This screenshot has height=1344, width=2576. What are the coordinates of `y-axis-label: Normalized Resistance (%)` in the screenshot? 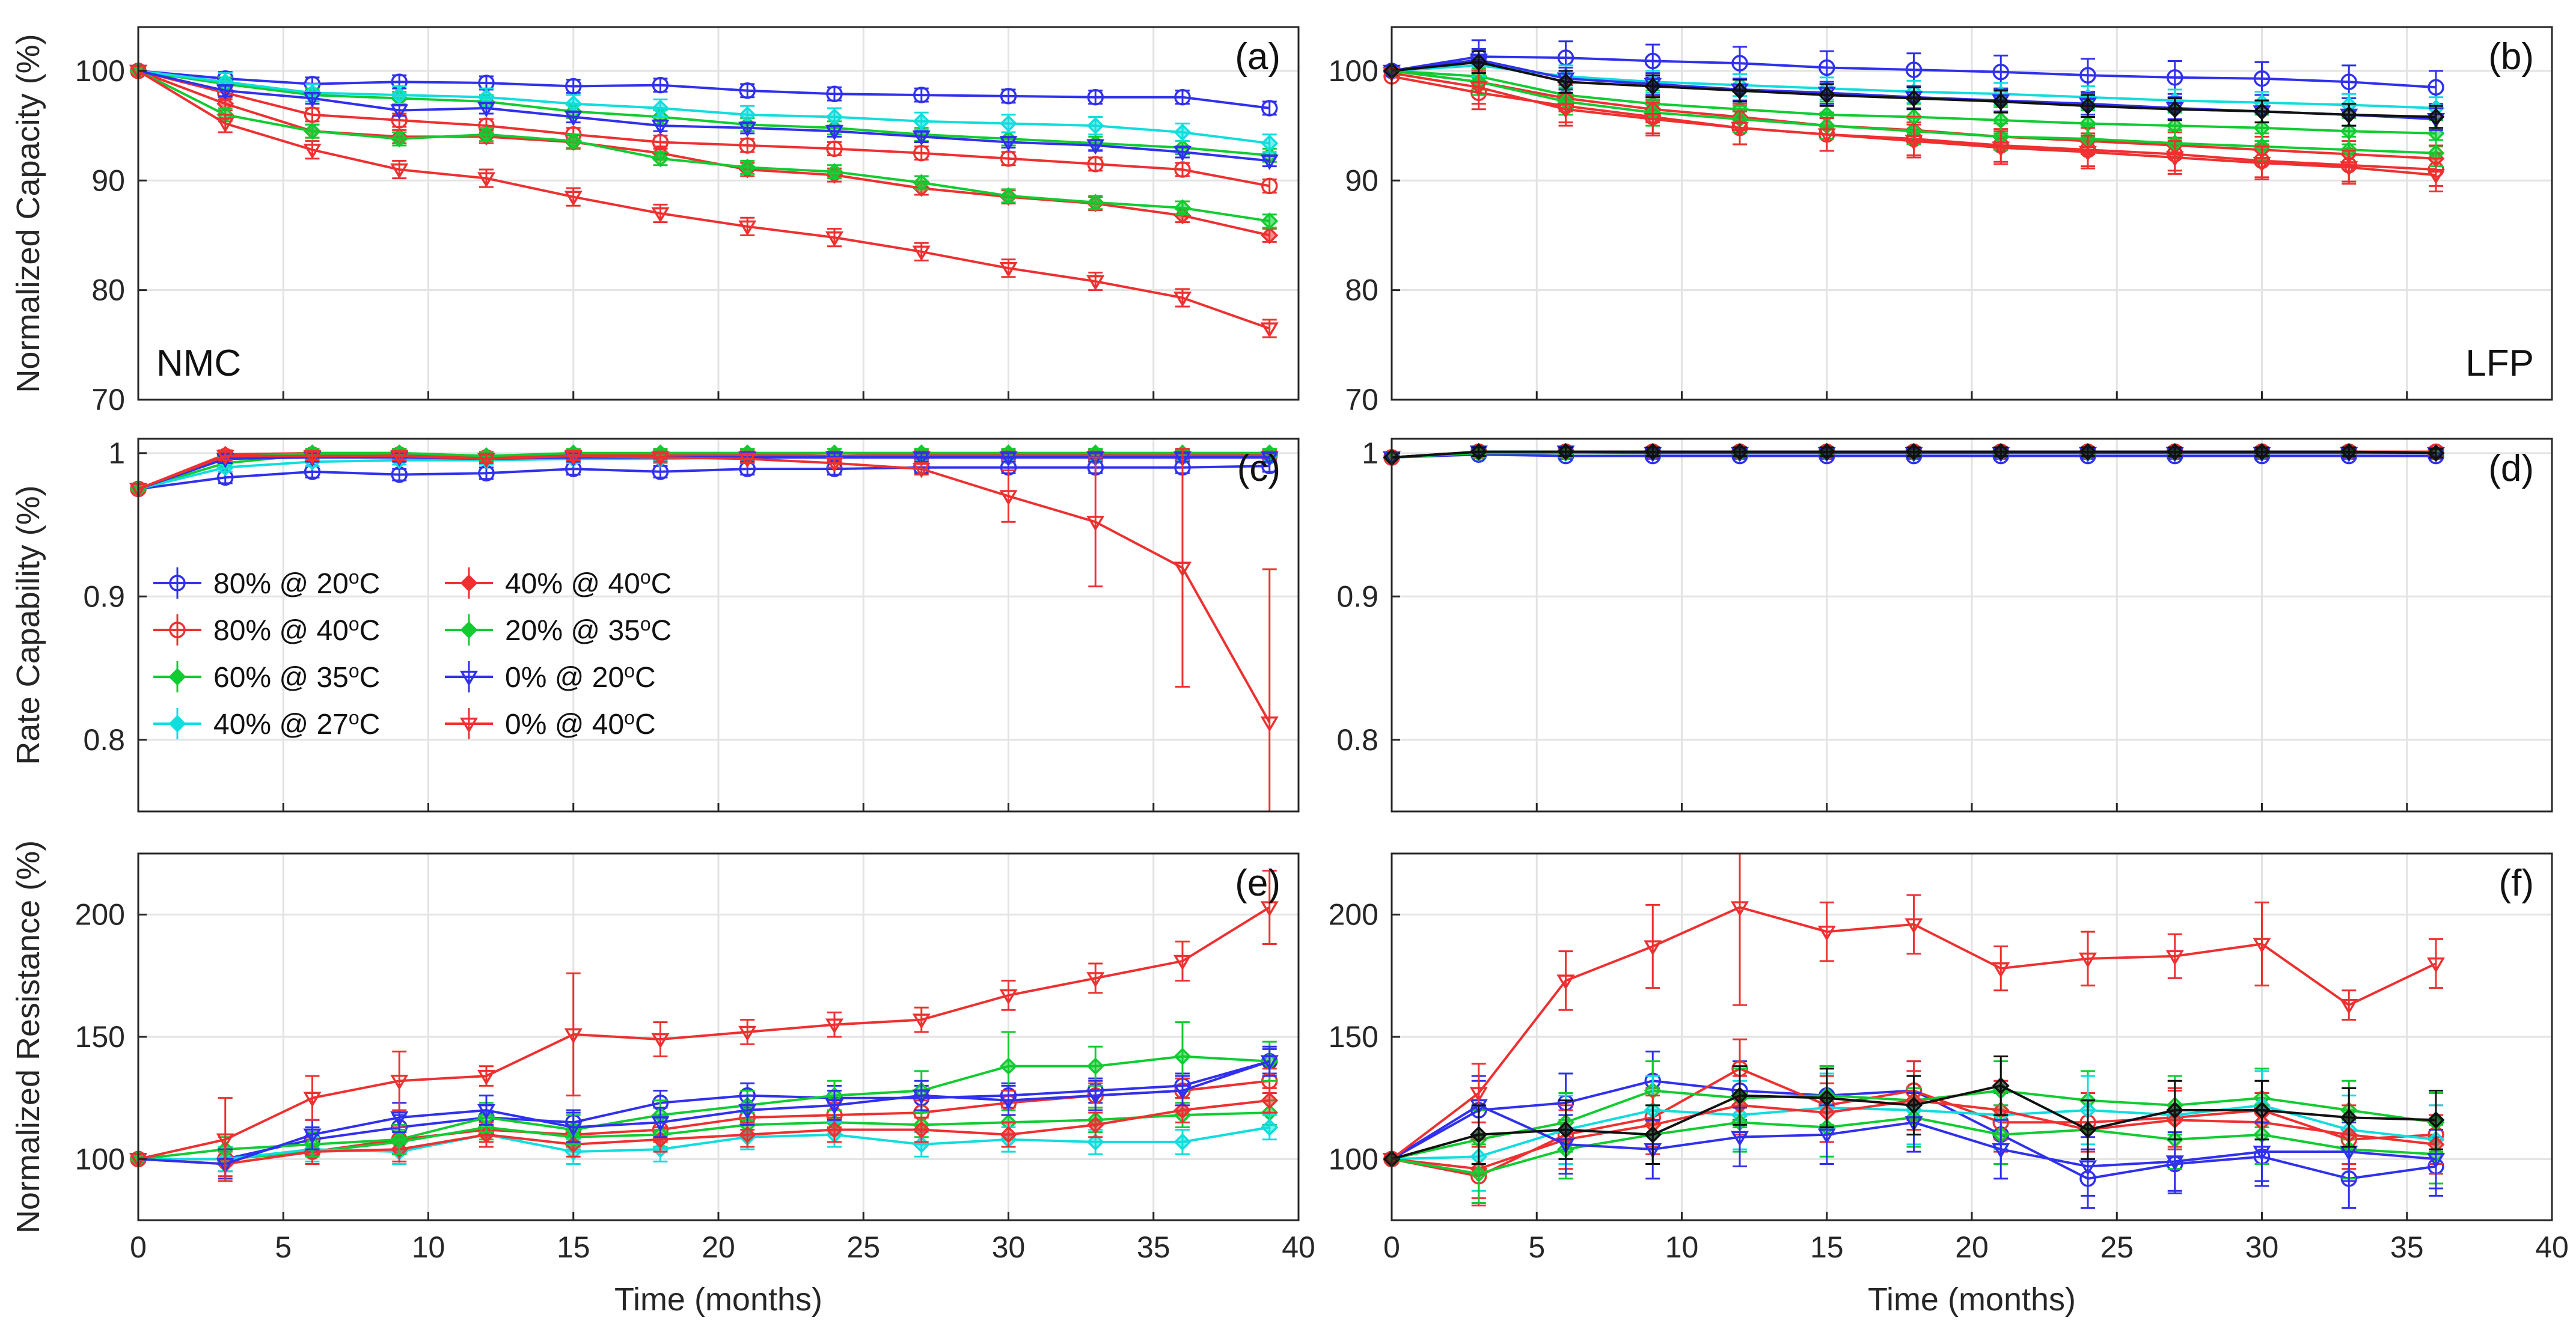 It's located at (28, 1037).